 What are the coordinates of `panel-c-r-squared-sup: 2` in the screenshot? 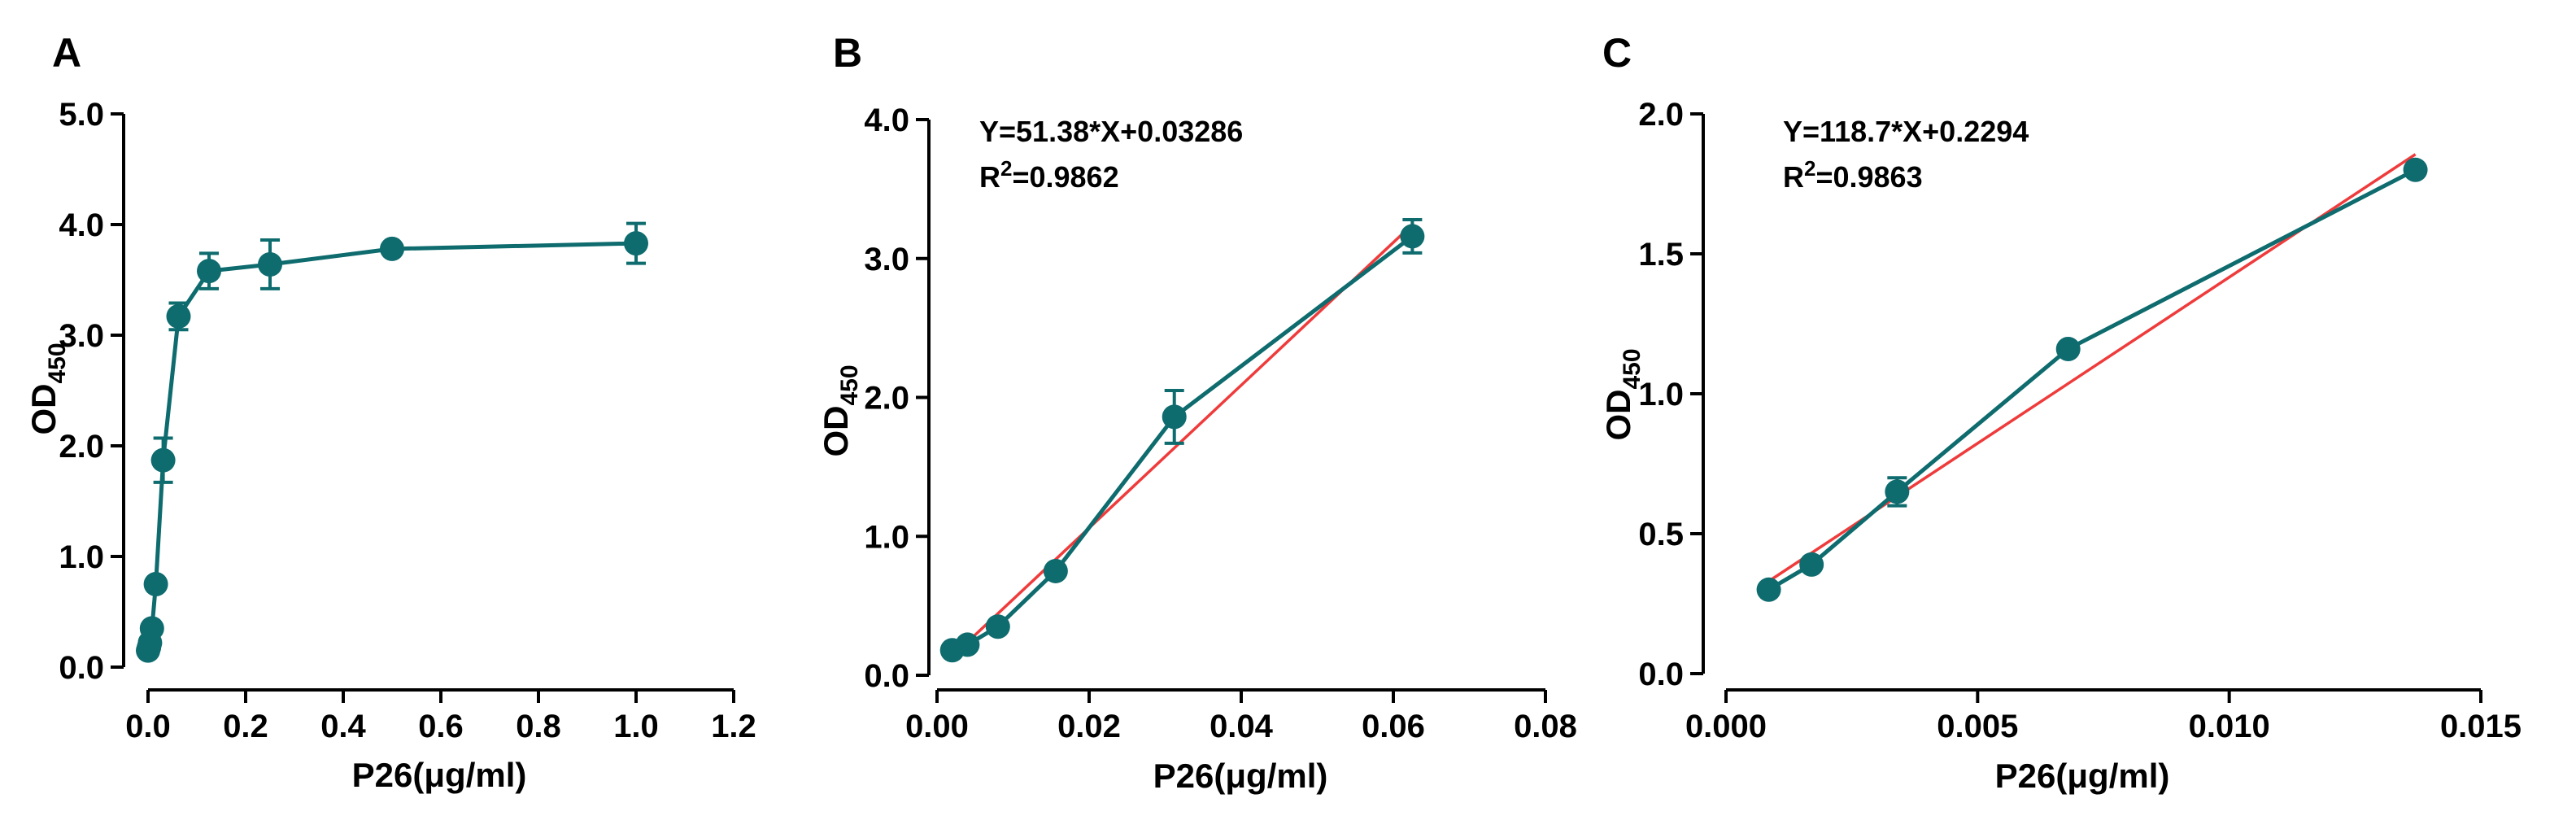 It's located at (1809, 169).